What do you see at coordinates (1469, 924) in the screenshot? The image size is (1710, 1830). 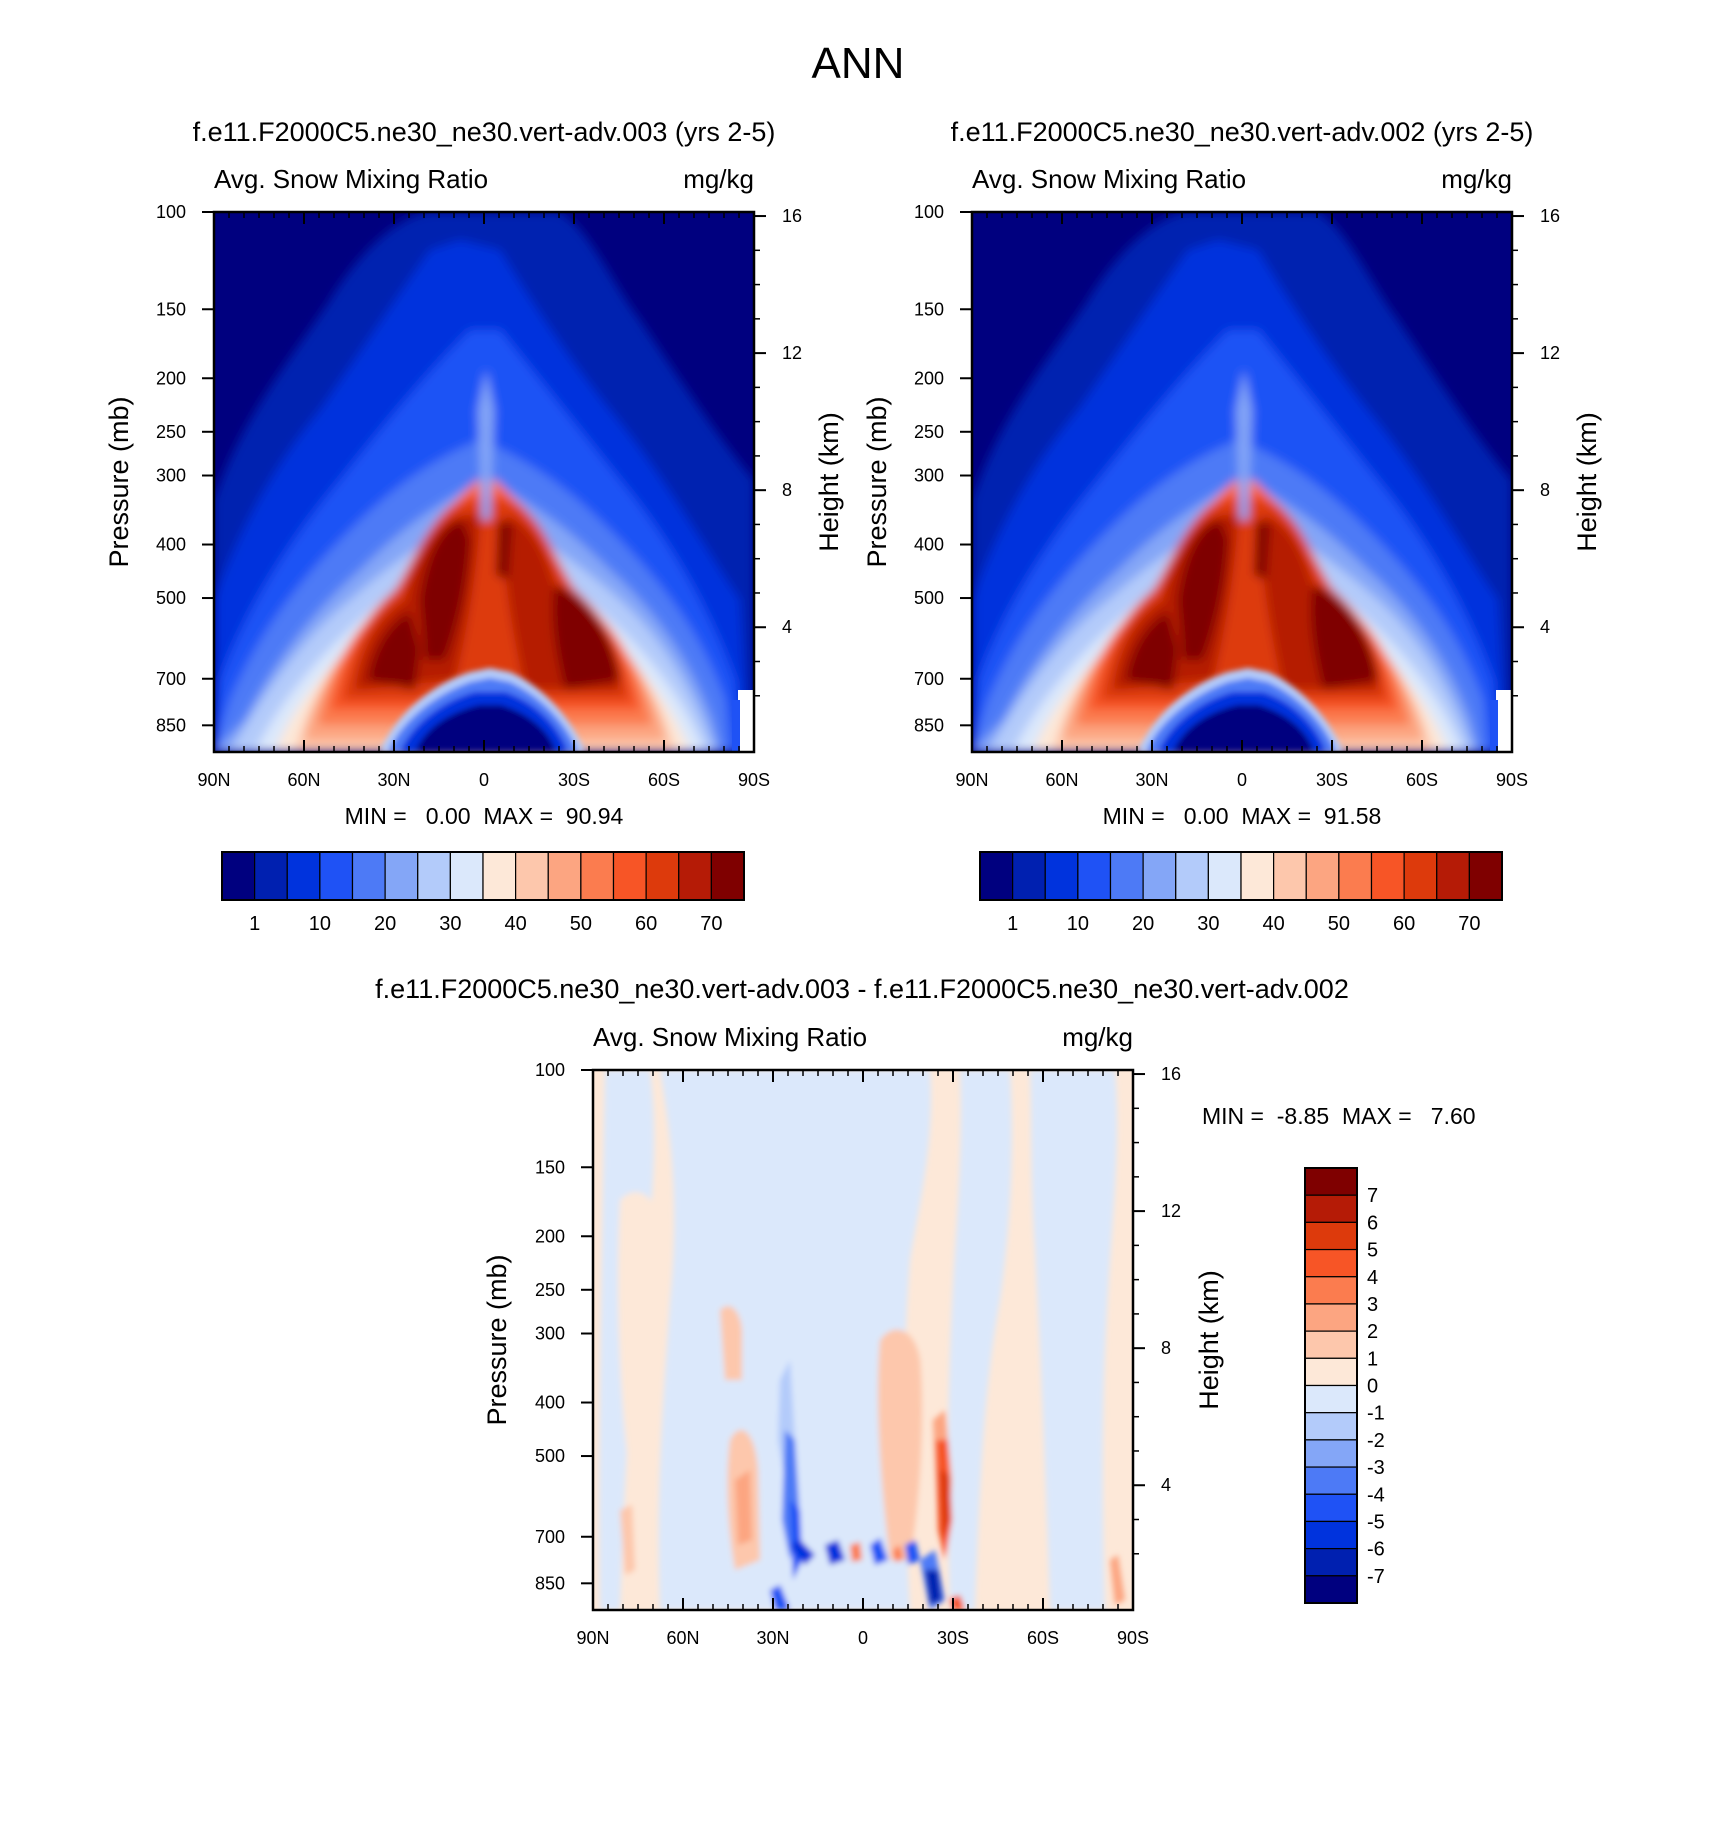 I see `colorbar-label: 70` at bounding box center [1469, 924].